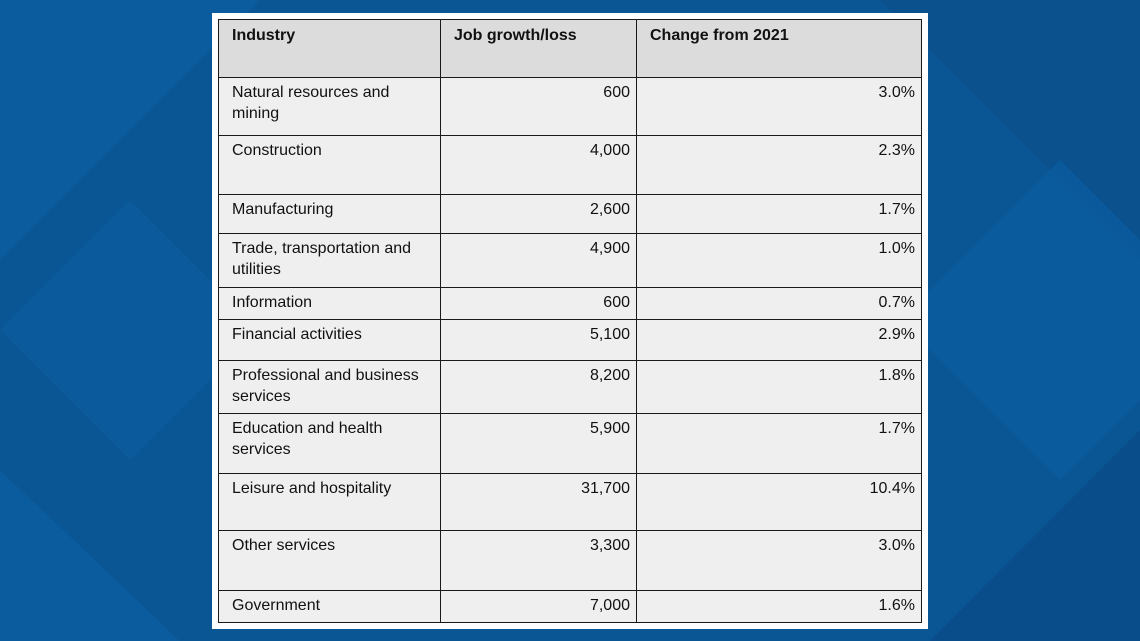 Image resolution: width=1140 pixels, height=641 pixels. Describe the element at coordinates (329, 303) in the screenshot. I see `industry-cell: Information` at that location.